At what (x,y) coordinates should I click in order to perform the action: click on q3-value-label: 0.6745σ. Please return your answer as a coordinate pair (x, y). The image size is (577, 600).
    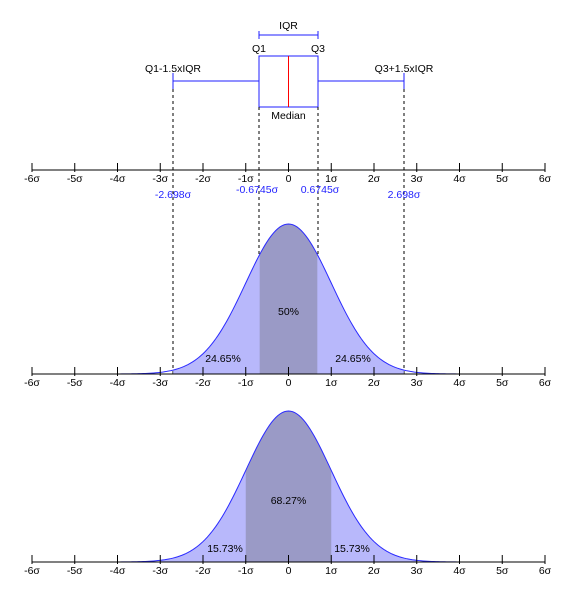
    Looking at the image, I should click on (320, 190).